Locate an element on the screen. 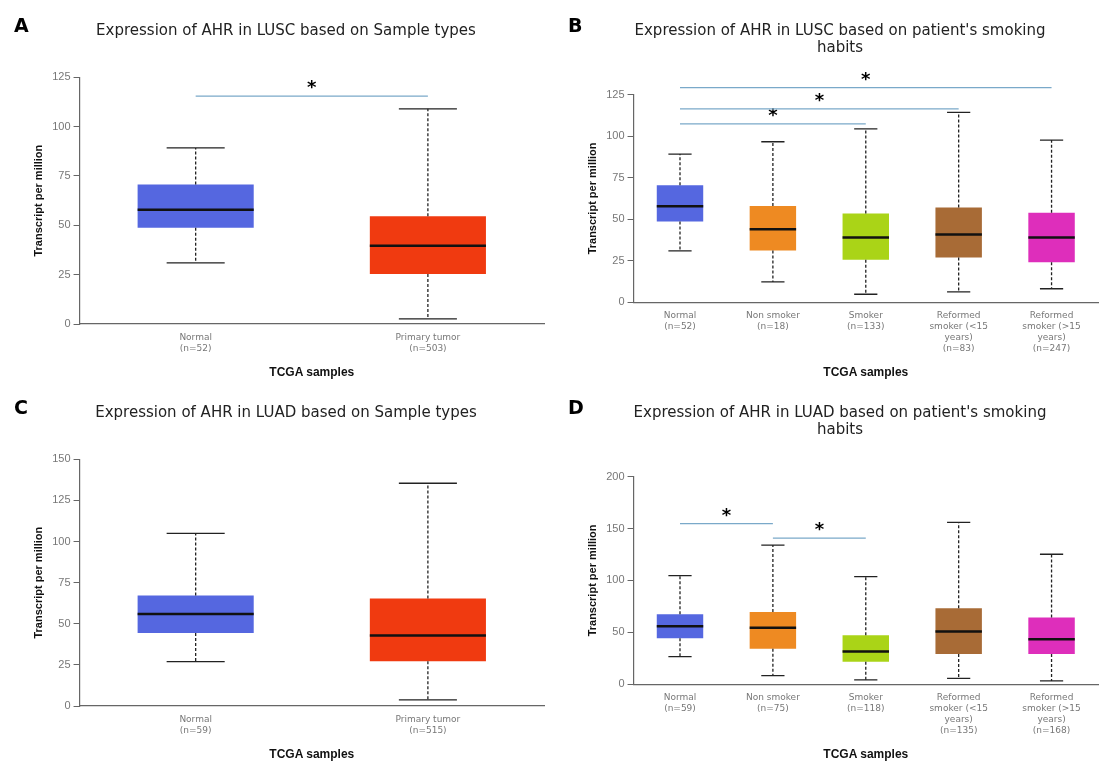 The height and width of the screenshot is (770, 1111). chart-title: Expression of AHR in LUSC based on patient's smoking habits is located at coordinates (840, 38).